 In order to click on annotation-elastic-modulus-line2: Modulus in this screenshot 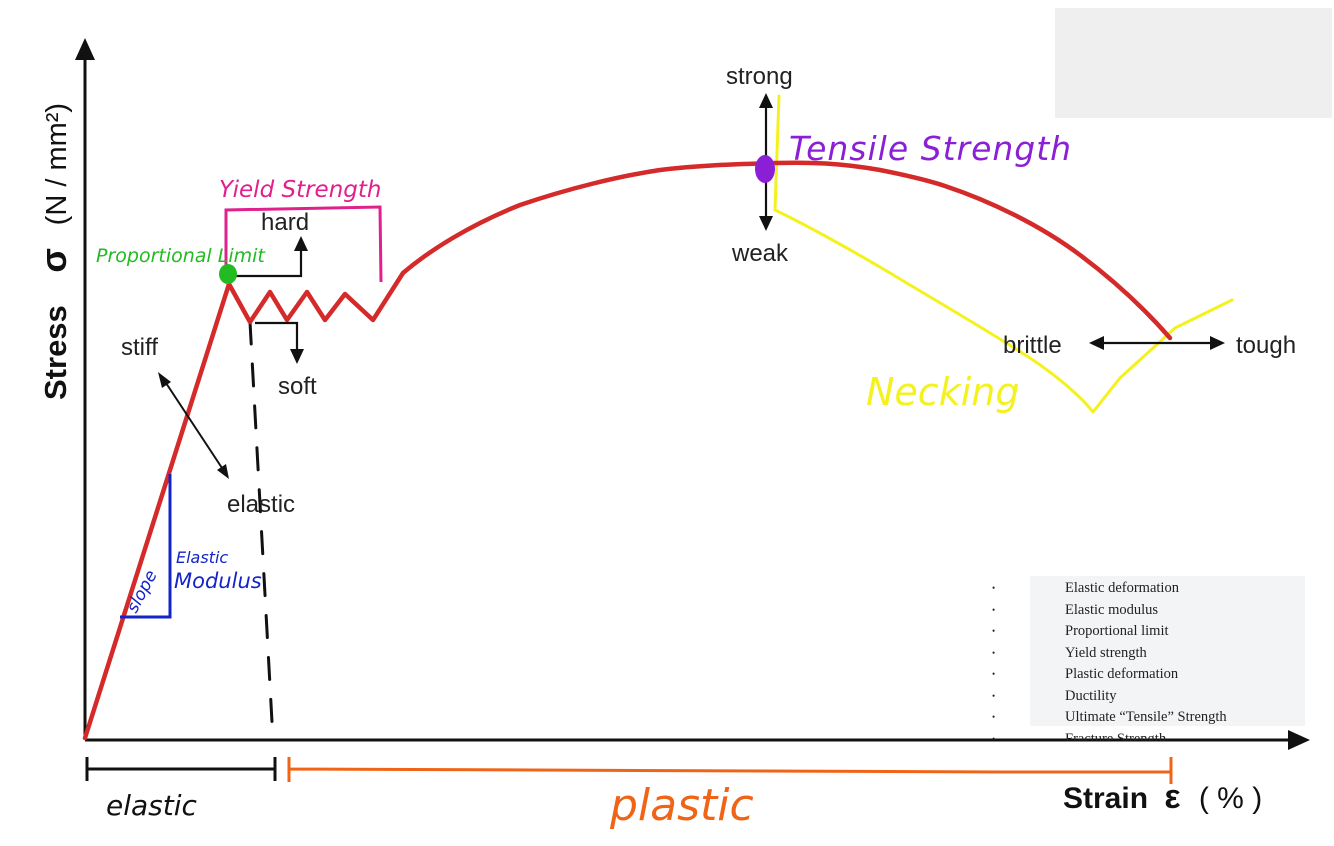, I will do `click(218, 581)`.